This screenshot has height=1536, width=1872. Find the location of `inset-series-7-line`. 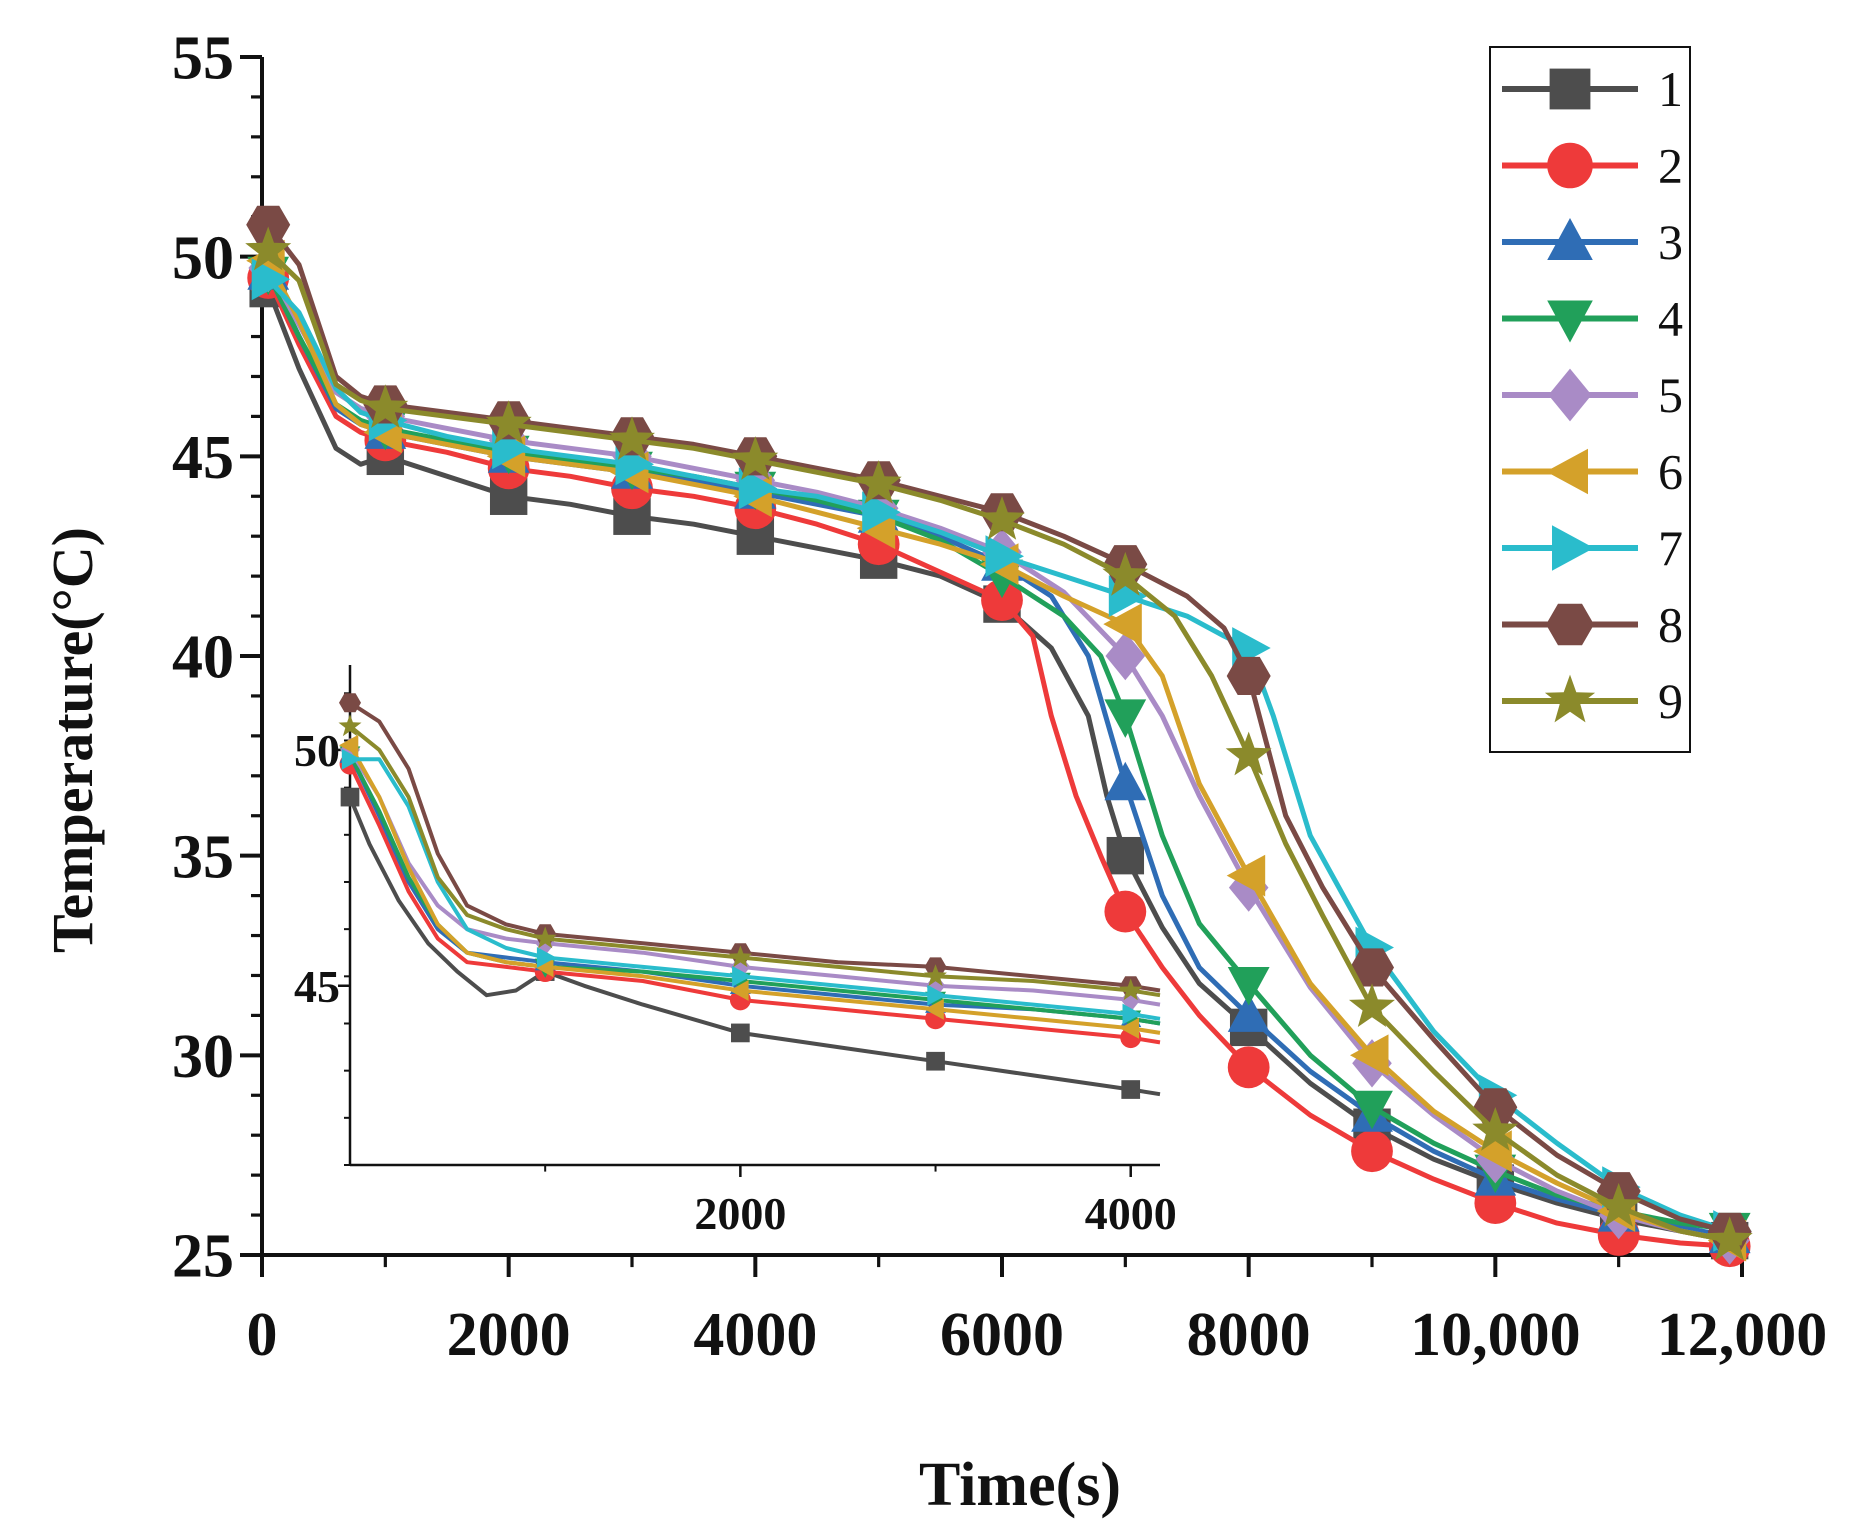

inset-series-7-line is located at coordinates (755, 889).